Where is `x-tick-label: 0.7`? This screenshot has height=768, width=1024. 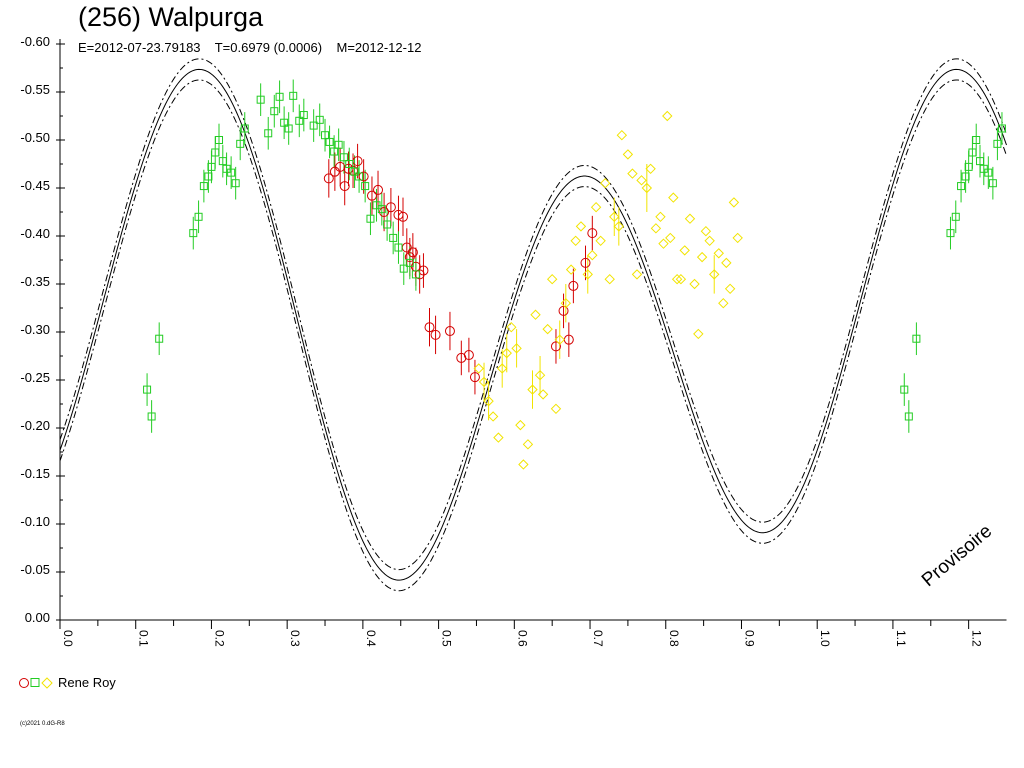
x-tick-label: 0.7 is located at coordinates (598, 638).